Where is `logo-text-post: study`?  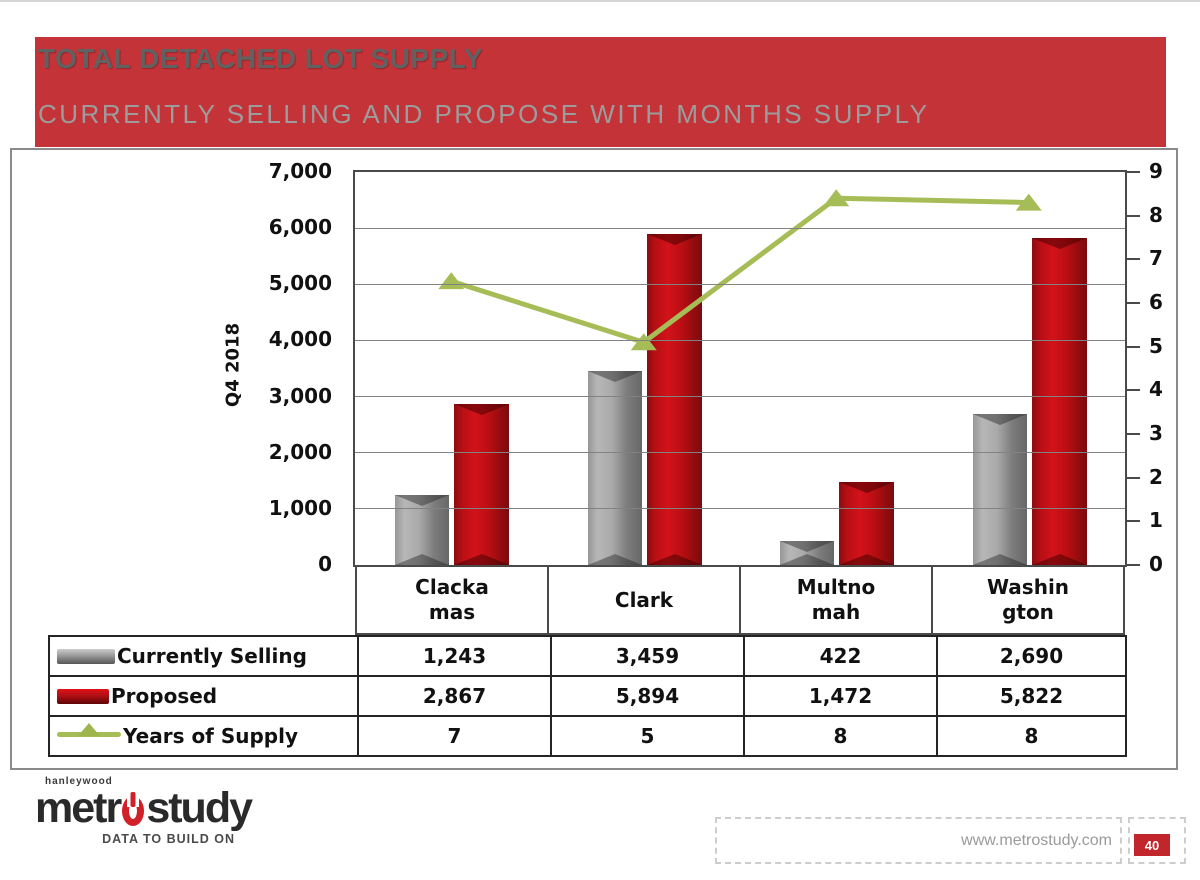
logo-text-post: study is located at coordinates (199, 808).